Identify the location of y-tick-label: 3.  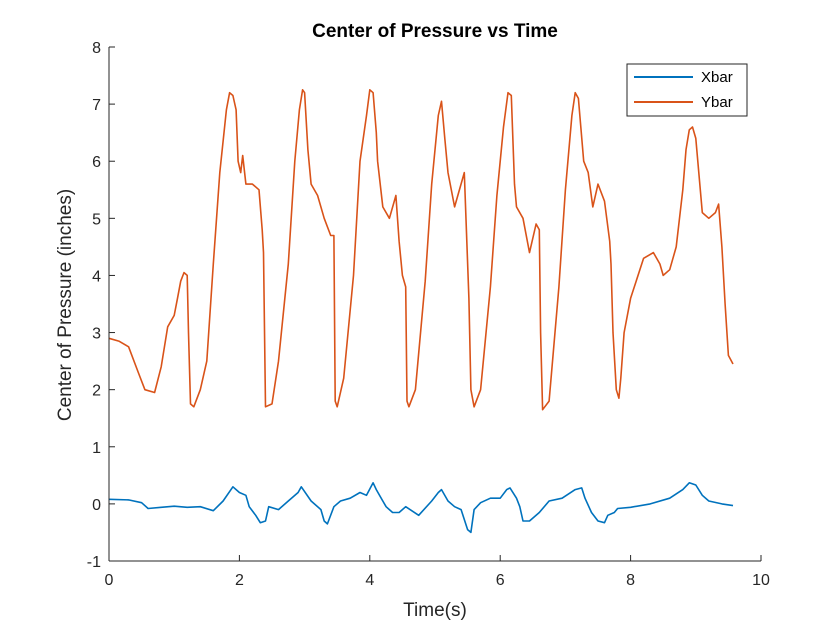
(96, 334).